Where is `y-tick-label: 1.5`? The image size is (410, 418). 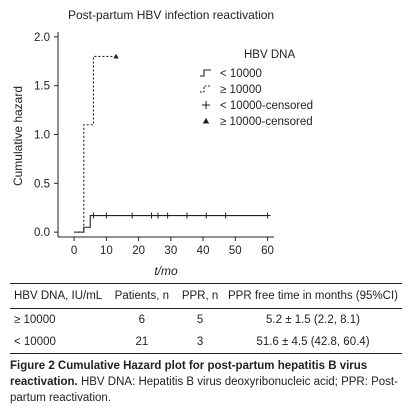 y-tick-label: 1.5 is located at coordinates (42, 87).